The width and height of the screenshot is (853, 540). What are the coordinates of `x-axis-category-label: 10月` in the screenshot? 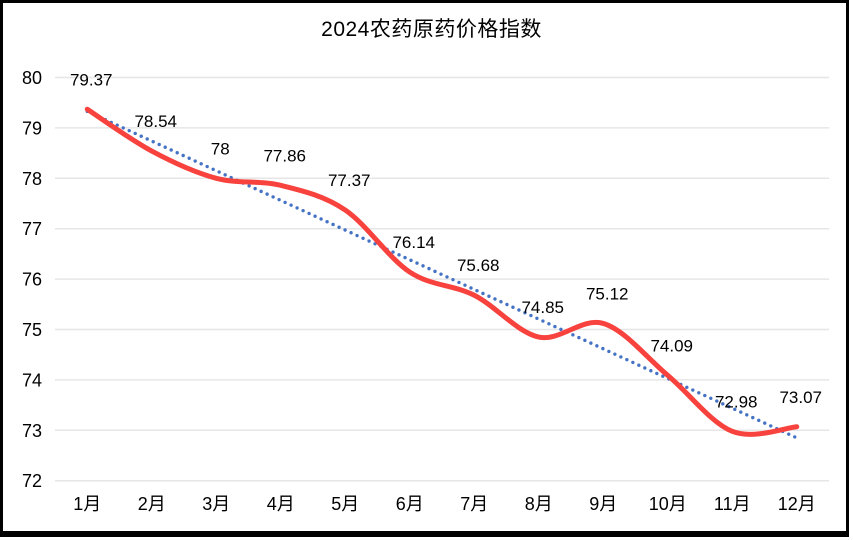 It's located at (668, 504).